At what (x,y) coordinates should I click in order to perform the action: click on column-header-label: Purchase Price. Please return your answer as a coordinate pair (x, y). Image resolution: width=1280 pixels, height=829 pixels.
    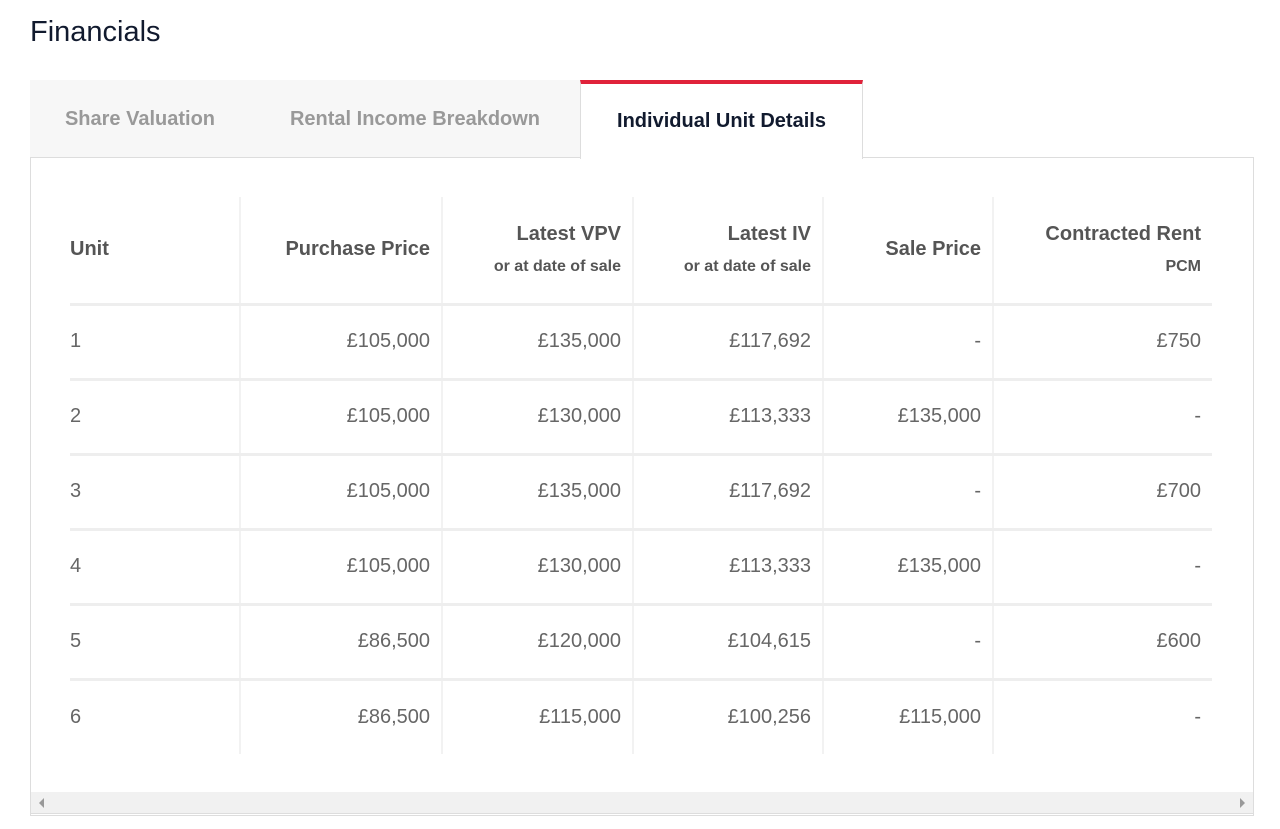
    Looking at the image, I should click on (357, 249).